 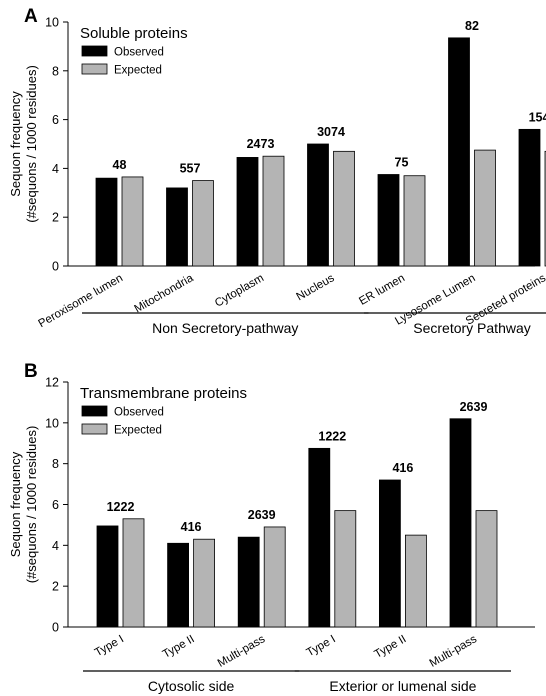 What do you see at coordinates (402, 163) in the screenshot?
I see `sample-count-label: 75` at bounding box center [402, 163].